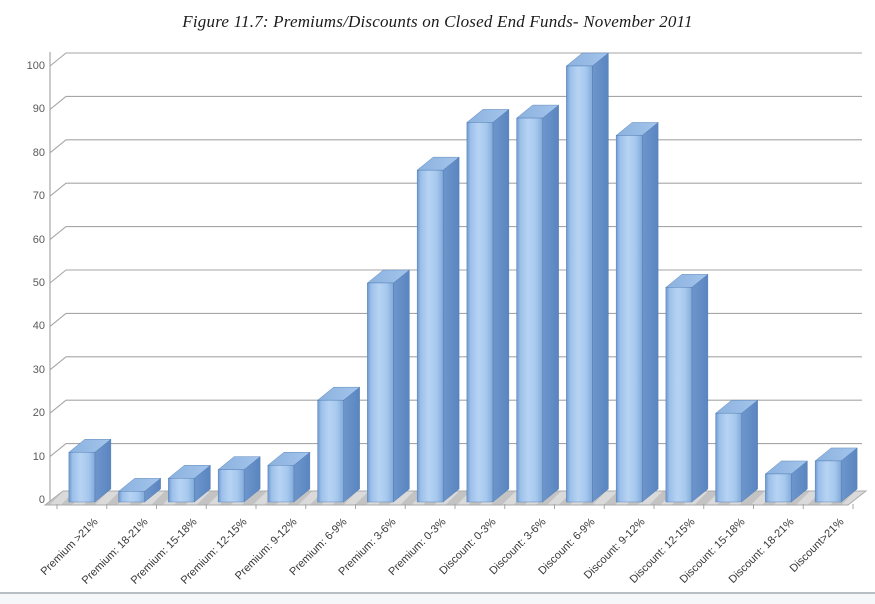 The height and width of the screenshot is (604, 875). Describe the element at coordinates (437, 593) in the screenshot. I see `bottom-rule` at that location.